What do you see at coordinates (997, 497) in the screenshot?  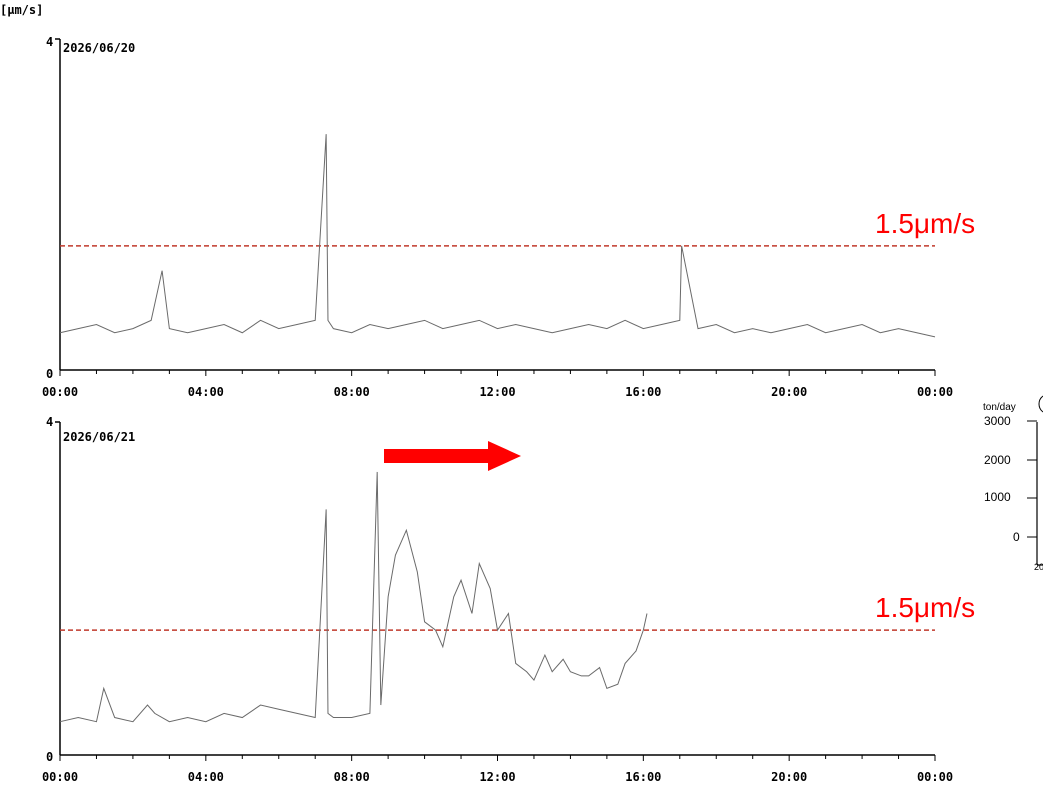 I see `inset-y-tick-1000: 1000` at bounding box center [997, 497].